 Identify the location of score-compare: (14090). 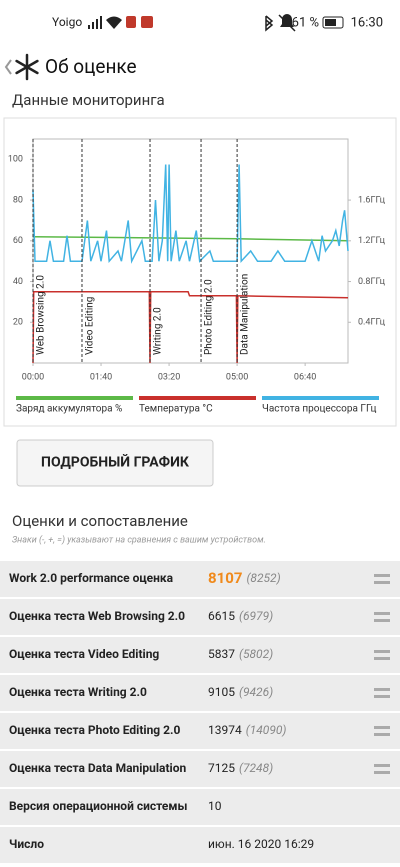
(266, 730).